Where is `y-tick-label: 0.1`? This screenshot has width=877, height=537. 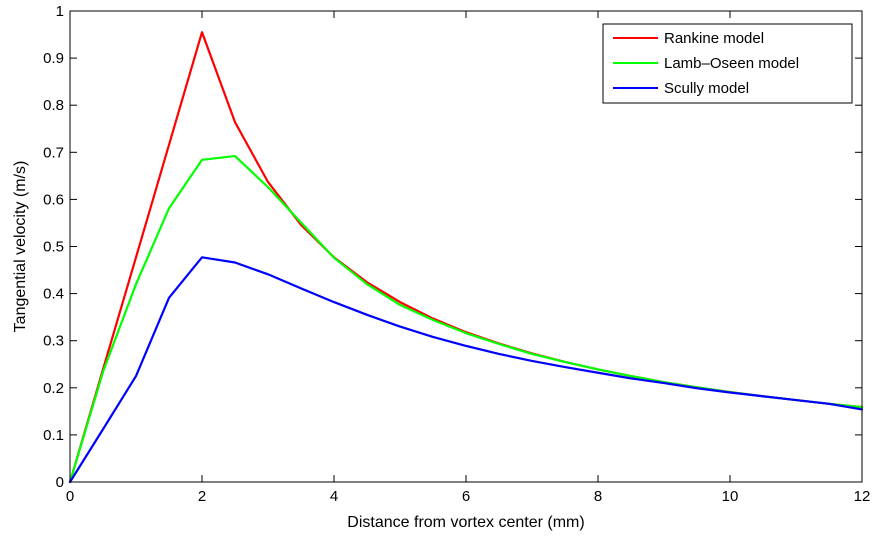 y-tick-label: 0.1 is located at coordinates (53, 435).